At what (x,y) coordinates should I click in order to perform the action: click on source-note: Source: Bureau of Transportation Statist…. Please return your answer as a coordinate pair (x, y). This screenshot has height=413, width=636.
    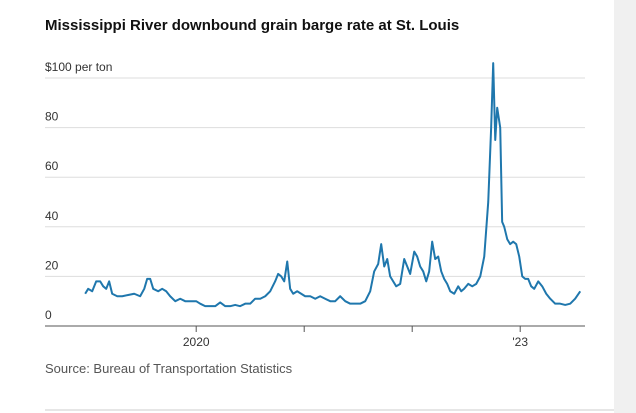
    Looking at the image, I should click on (169, 368).